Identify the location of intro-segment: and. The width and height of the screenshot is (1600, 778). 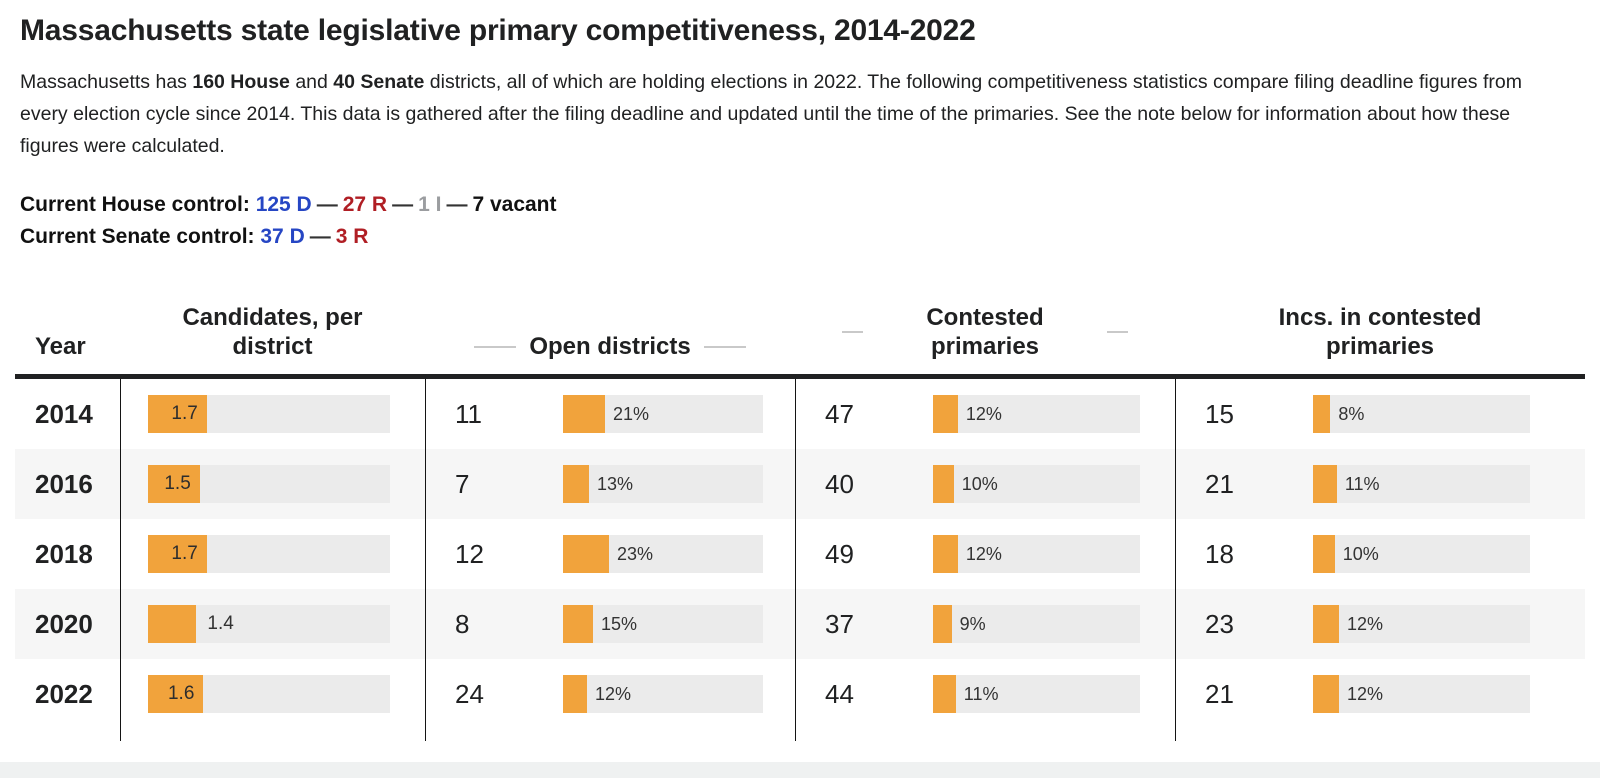
(311, 82).